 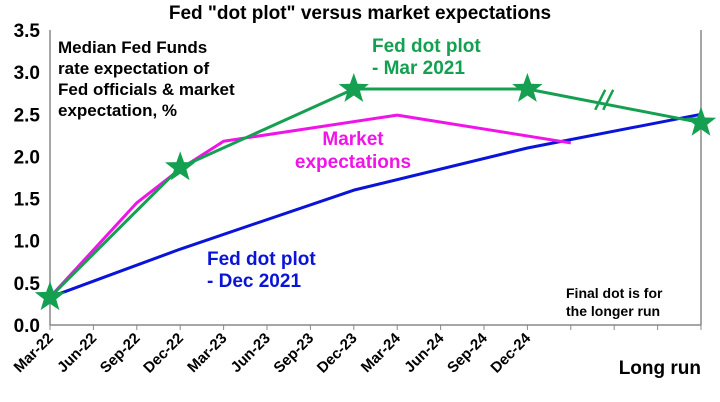 What do you see at coordinates (27, 284) in the screenshot?
I see `y-tick-label: 0.5` at bounding box center [27, 284].